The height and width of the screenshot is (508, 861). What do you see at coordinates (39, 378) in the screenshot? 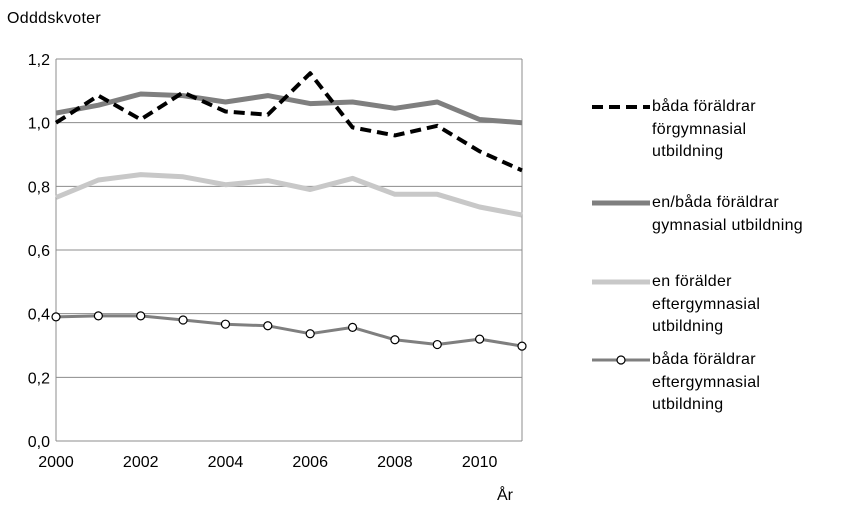
I see `y-tick-label: 0,2` at bounding box center [39, 378].